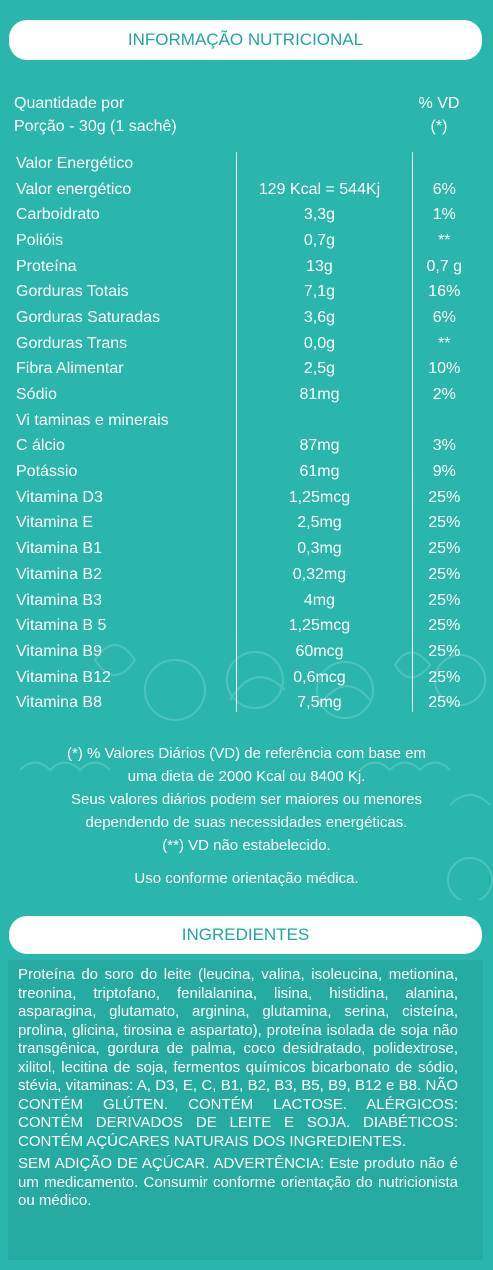  What do you see at coordinates (248, 549) in the screenshot?
I see `nutrition-row: Vitamina B1 0,3mg 25%` at bounding box center [248, 549].